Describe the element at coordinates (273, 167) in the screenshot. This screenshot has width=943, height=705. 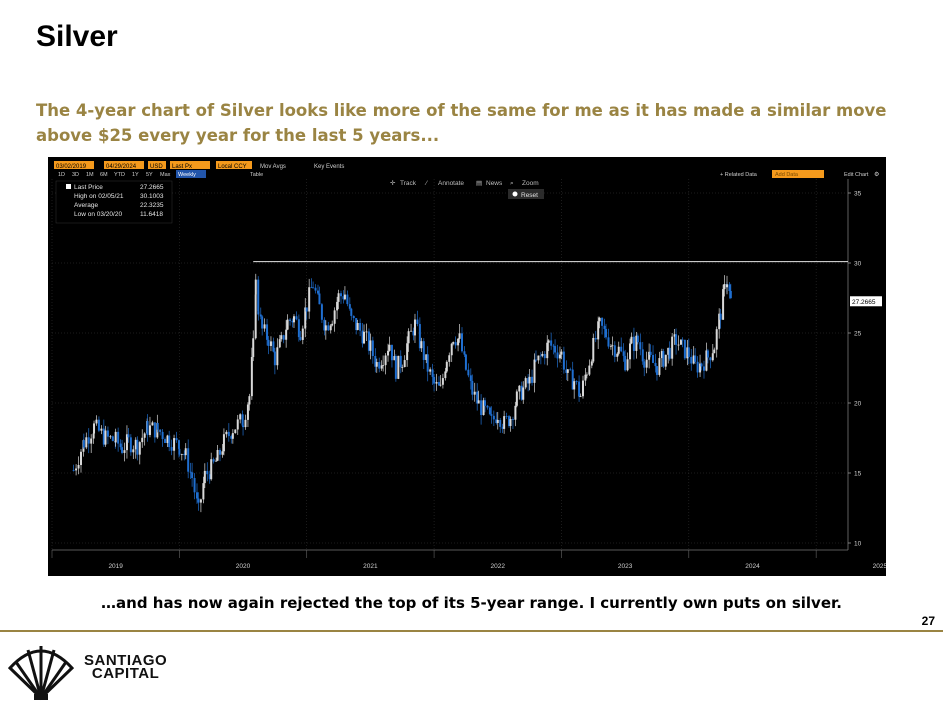
I see `mov-avgs-button: Mov Avgs` at that location.